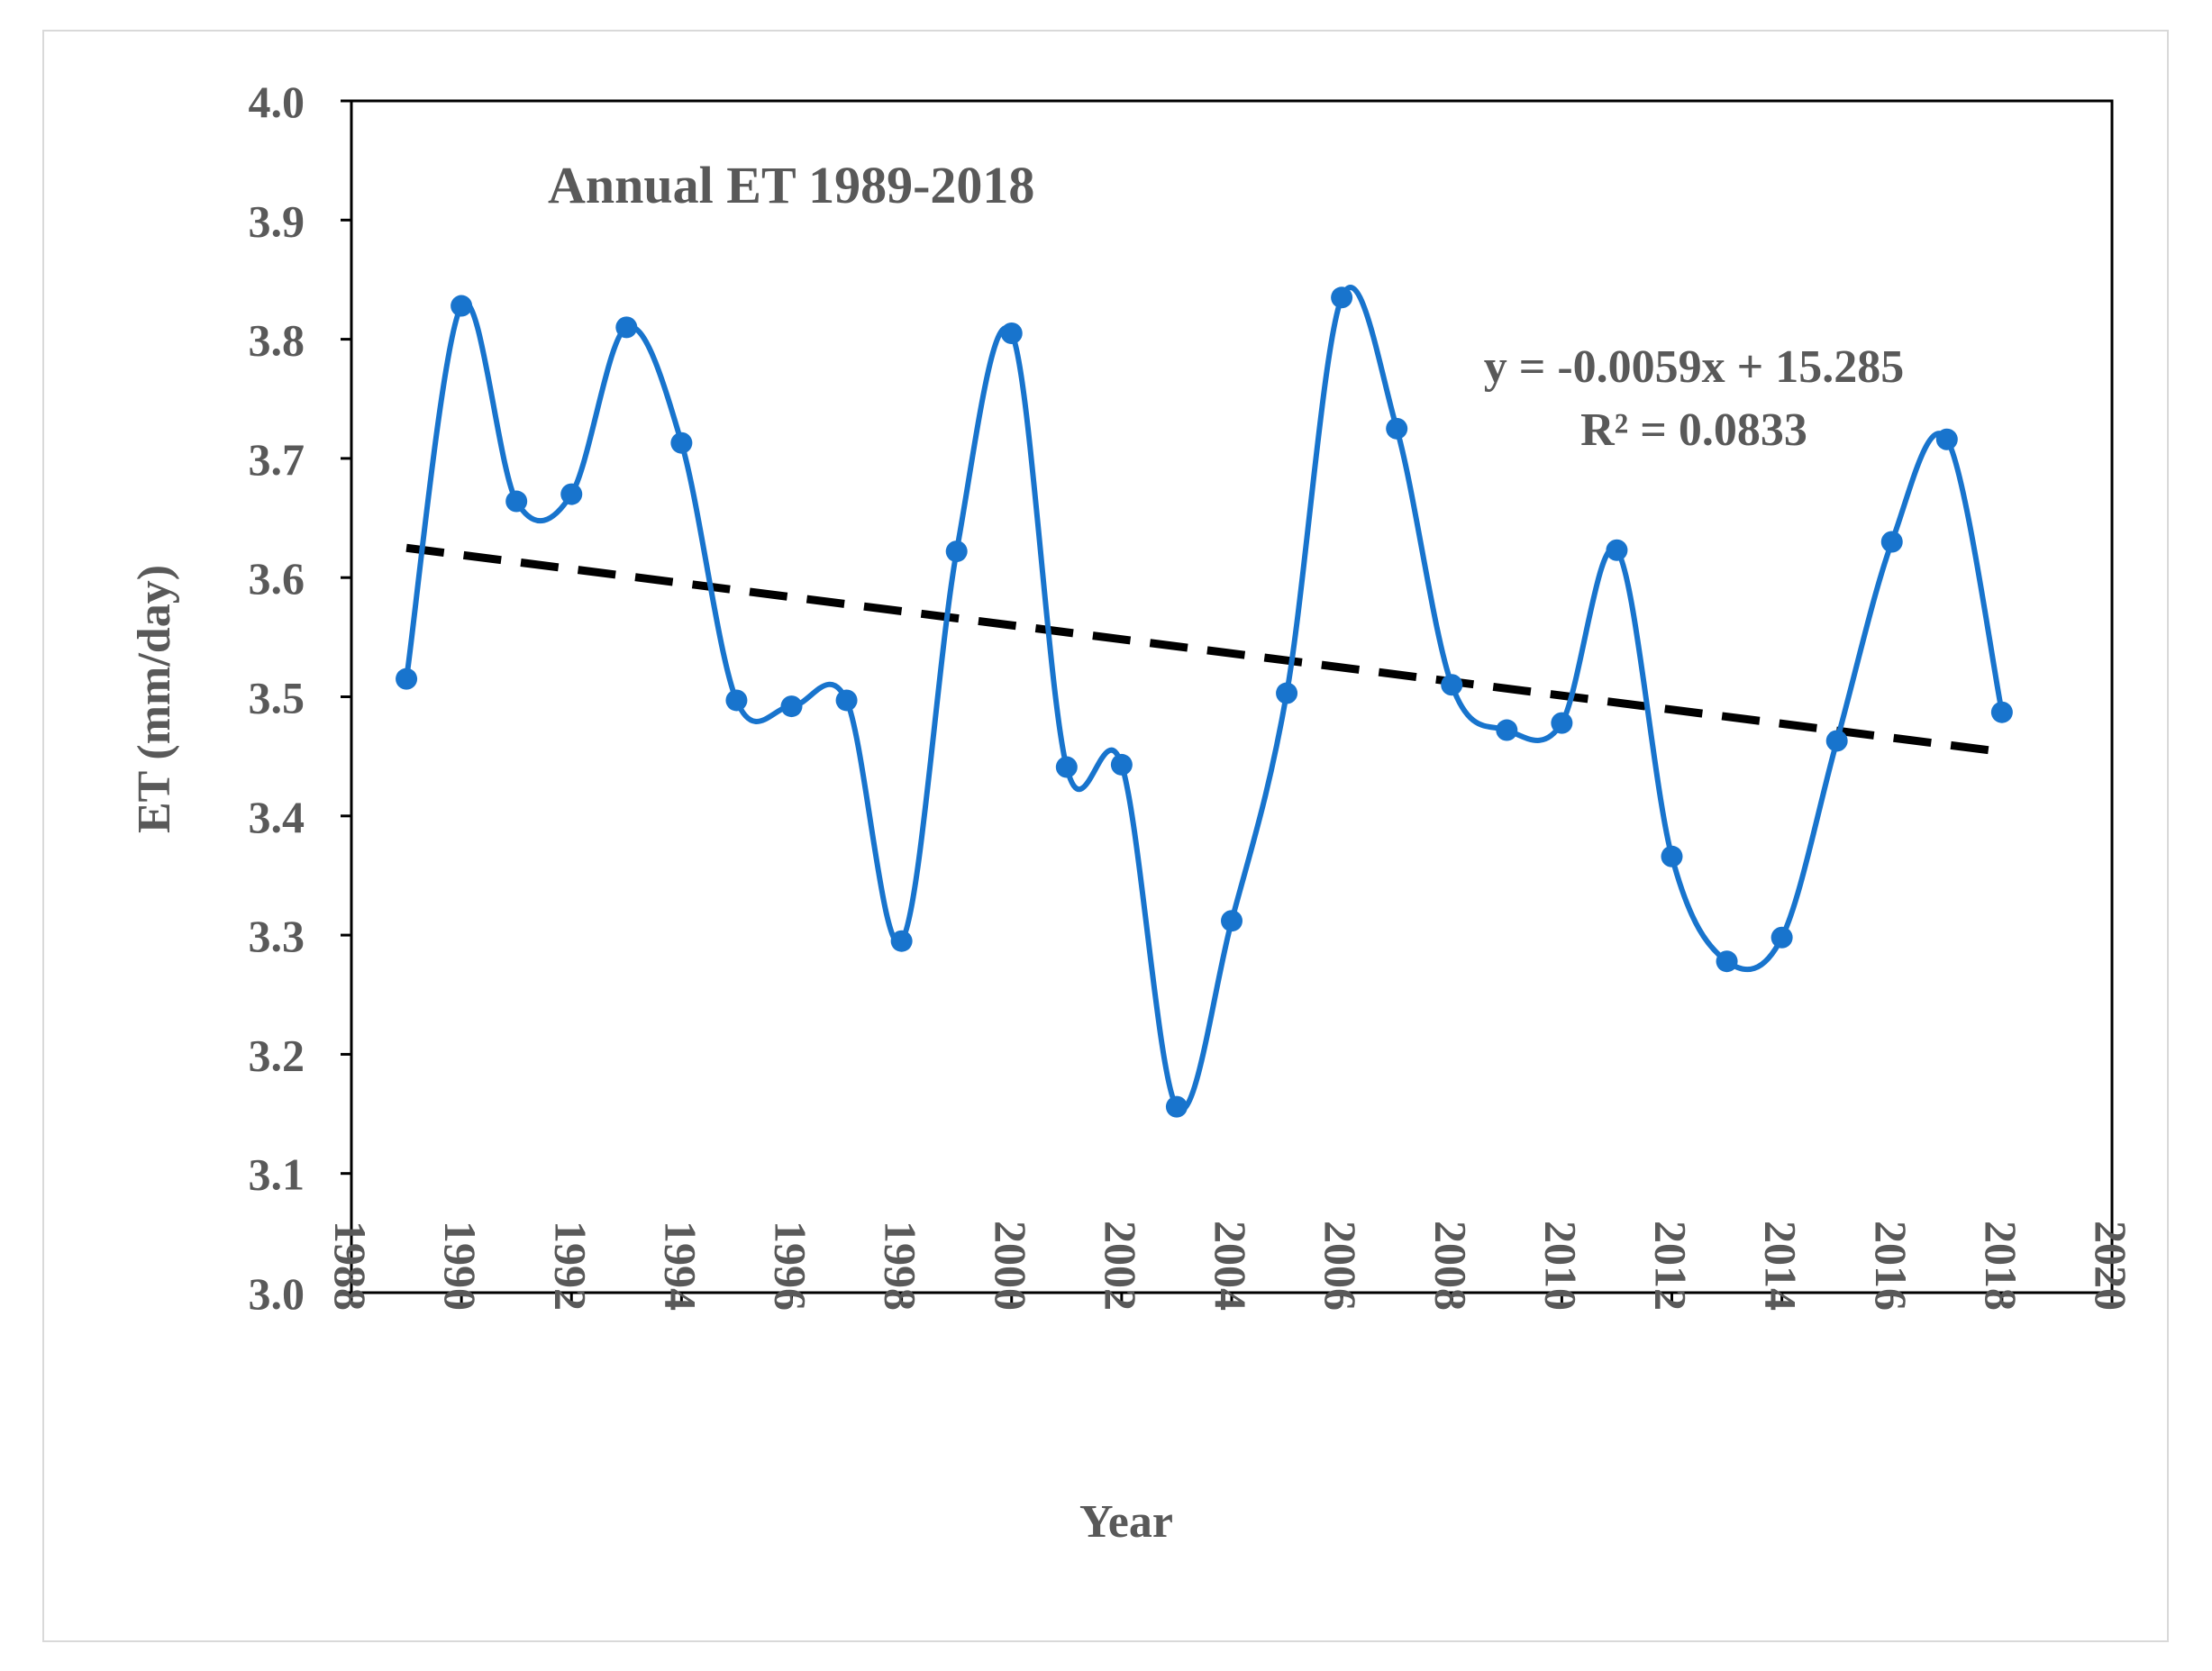  What do you see at coordinates (1694, 367) in the screenshot?
I see `trend-equation: y = -0.0059x + 15.285` at bounding box center [1694, 367].